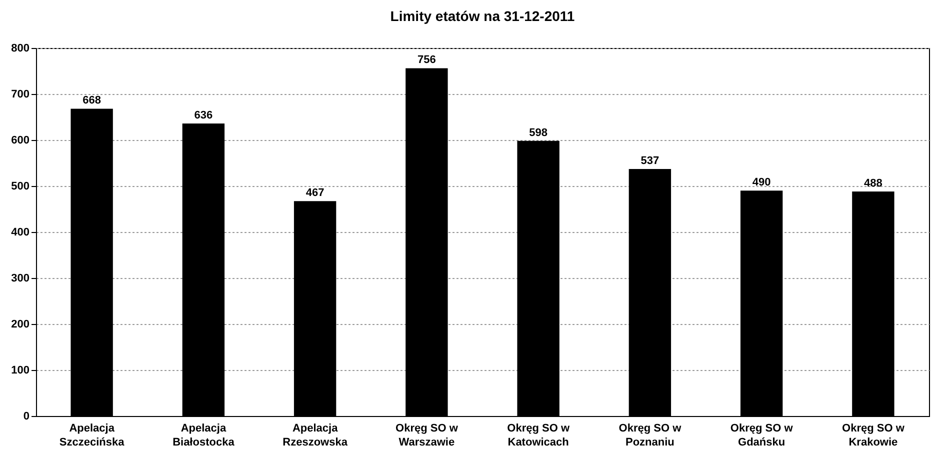 This screenshot has width=944, height=455. I want to click on y-tick-label: 400, so click(20, 232).